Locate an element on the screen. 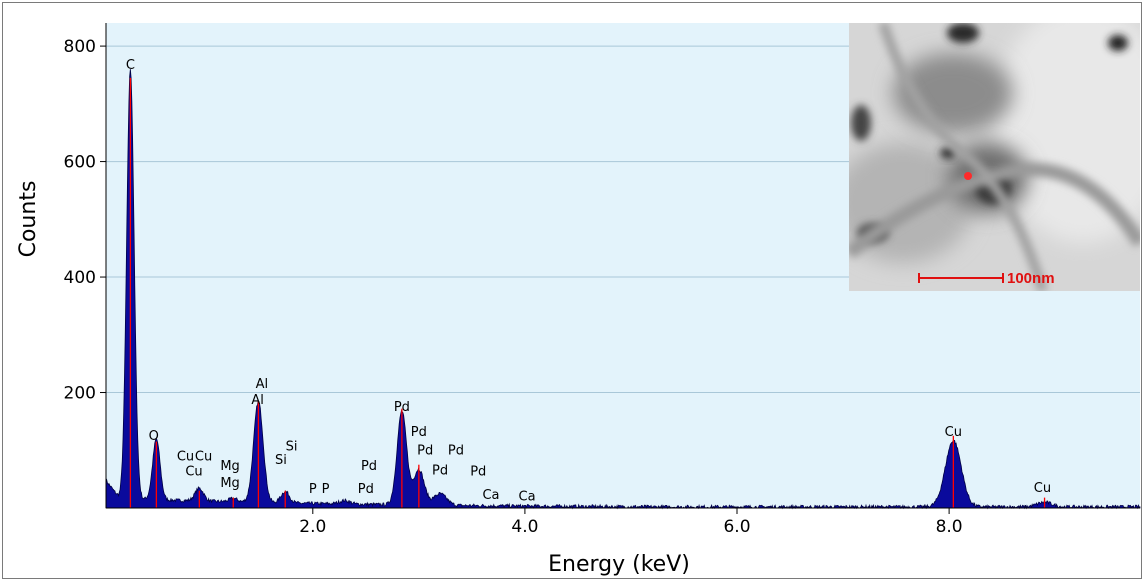 Image resolution: width=1144 pixels, height=581 pixels. peak-label-c: C is located at coordinates (130, 65).